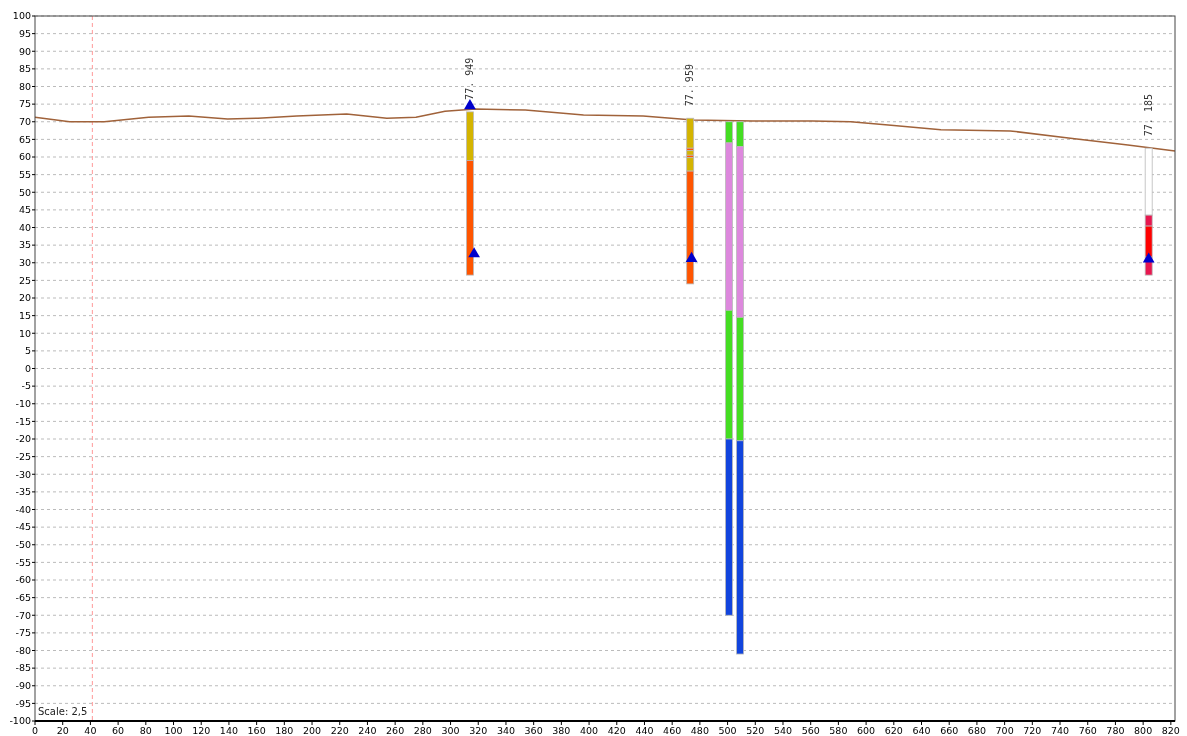 Image resolution: width=1187 pixels, height=736 pixels. Describe the element at coordinates (24, 69) in the screenshot. I see `y-tick-label: 85` at that location.